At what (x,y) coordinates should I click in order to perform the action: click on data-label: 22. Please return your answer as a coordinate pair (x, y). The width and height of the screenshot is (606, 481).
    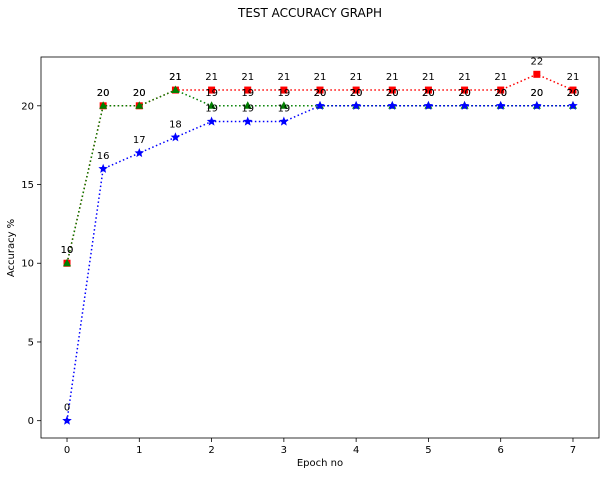
    Looking at the image, I should click on (536, 61).